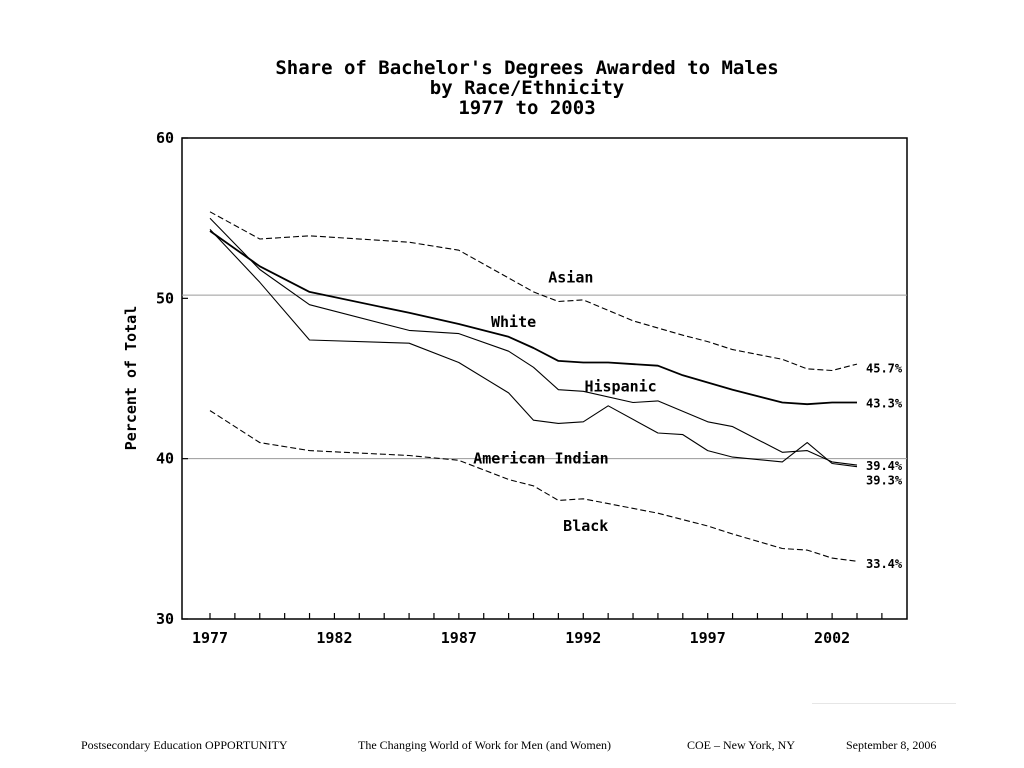 The image size is (1024, 768). What do you see at coordinates (131, 378) in the screenshot?
I see `y-axis-label: Percent of Total` at bounding box center [131, 378].